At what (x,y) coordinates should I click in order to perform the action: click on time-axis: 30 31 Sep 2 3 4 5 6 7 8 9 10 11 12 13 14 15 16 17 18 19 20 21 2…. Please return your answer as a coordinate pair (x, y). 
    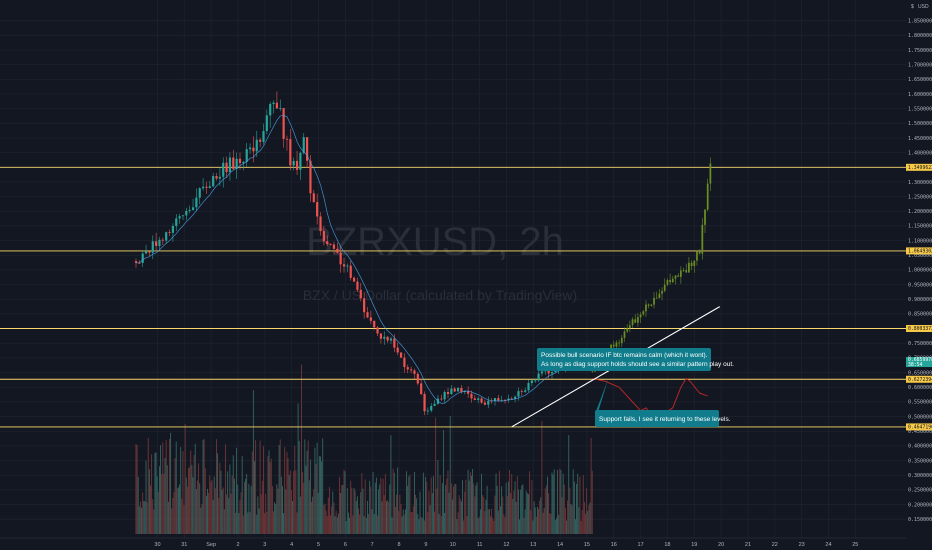
    Looking at the image, I should click on (466, 543).